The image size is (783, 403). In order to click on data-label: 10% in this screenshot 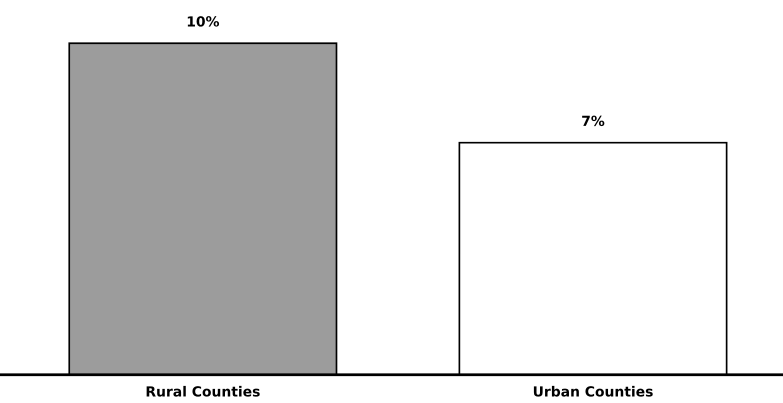, I will do `click(204, 21)`.